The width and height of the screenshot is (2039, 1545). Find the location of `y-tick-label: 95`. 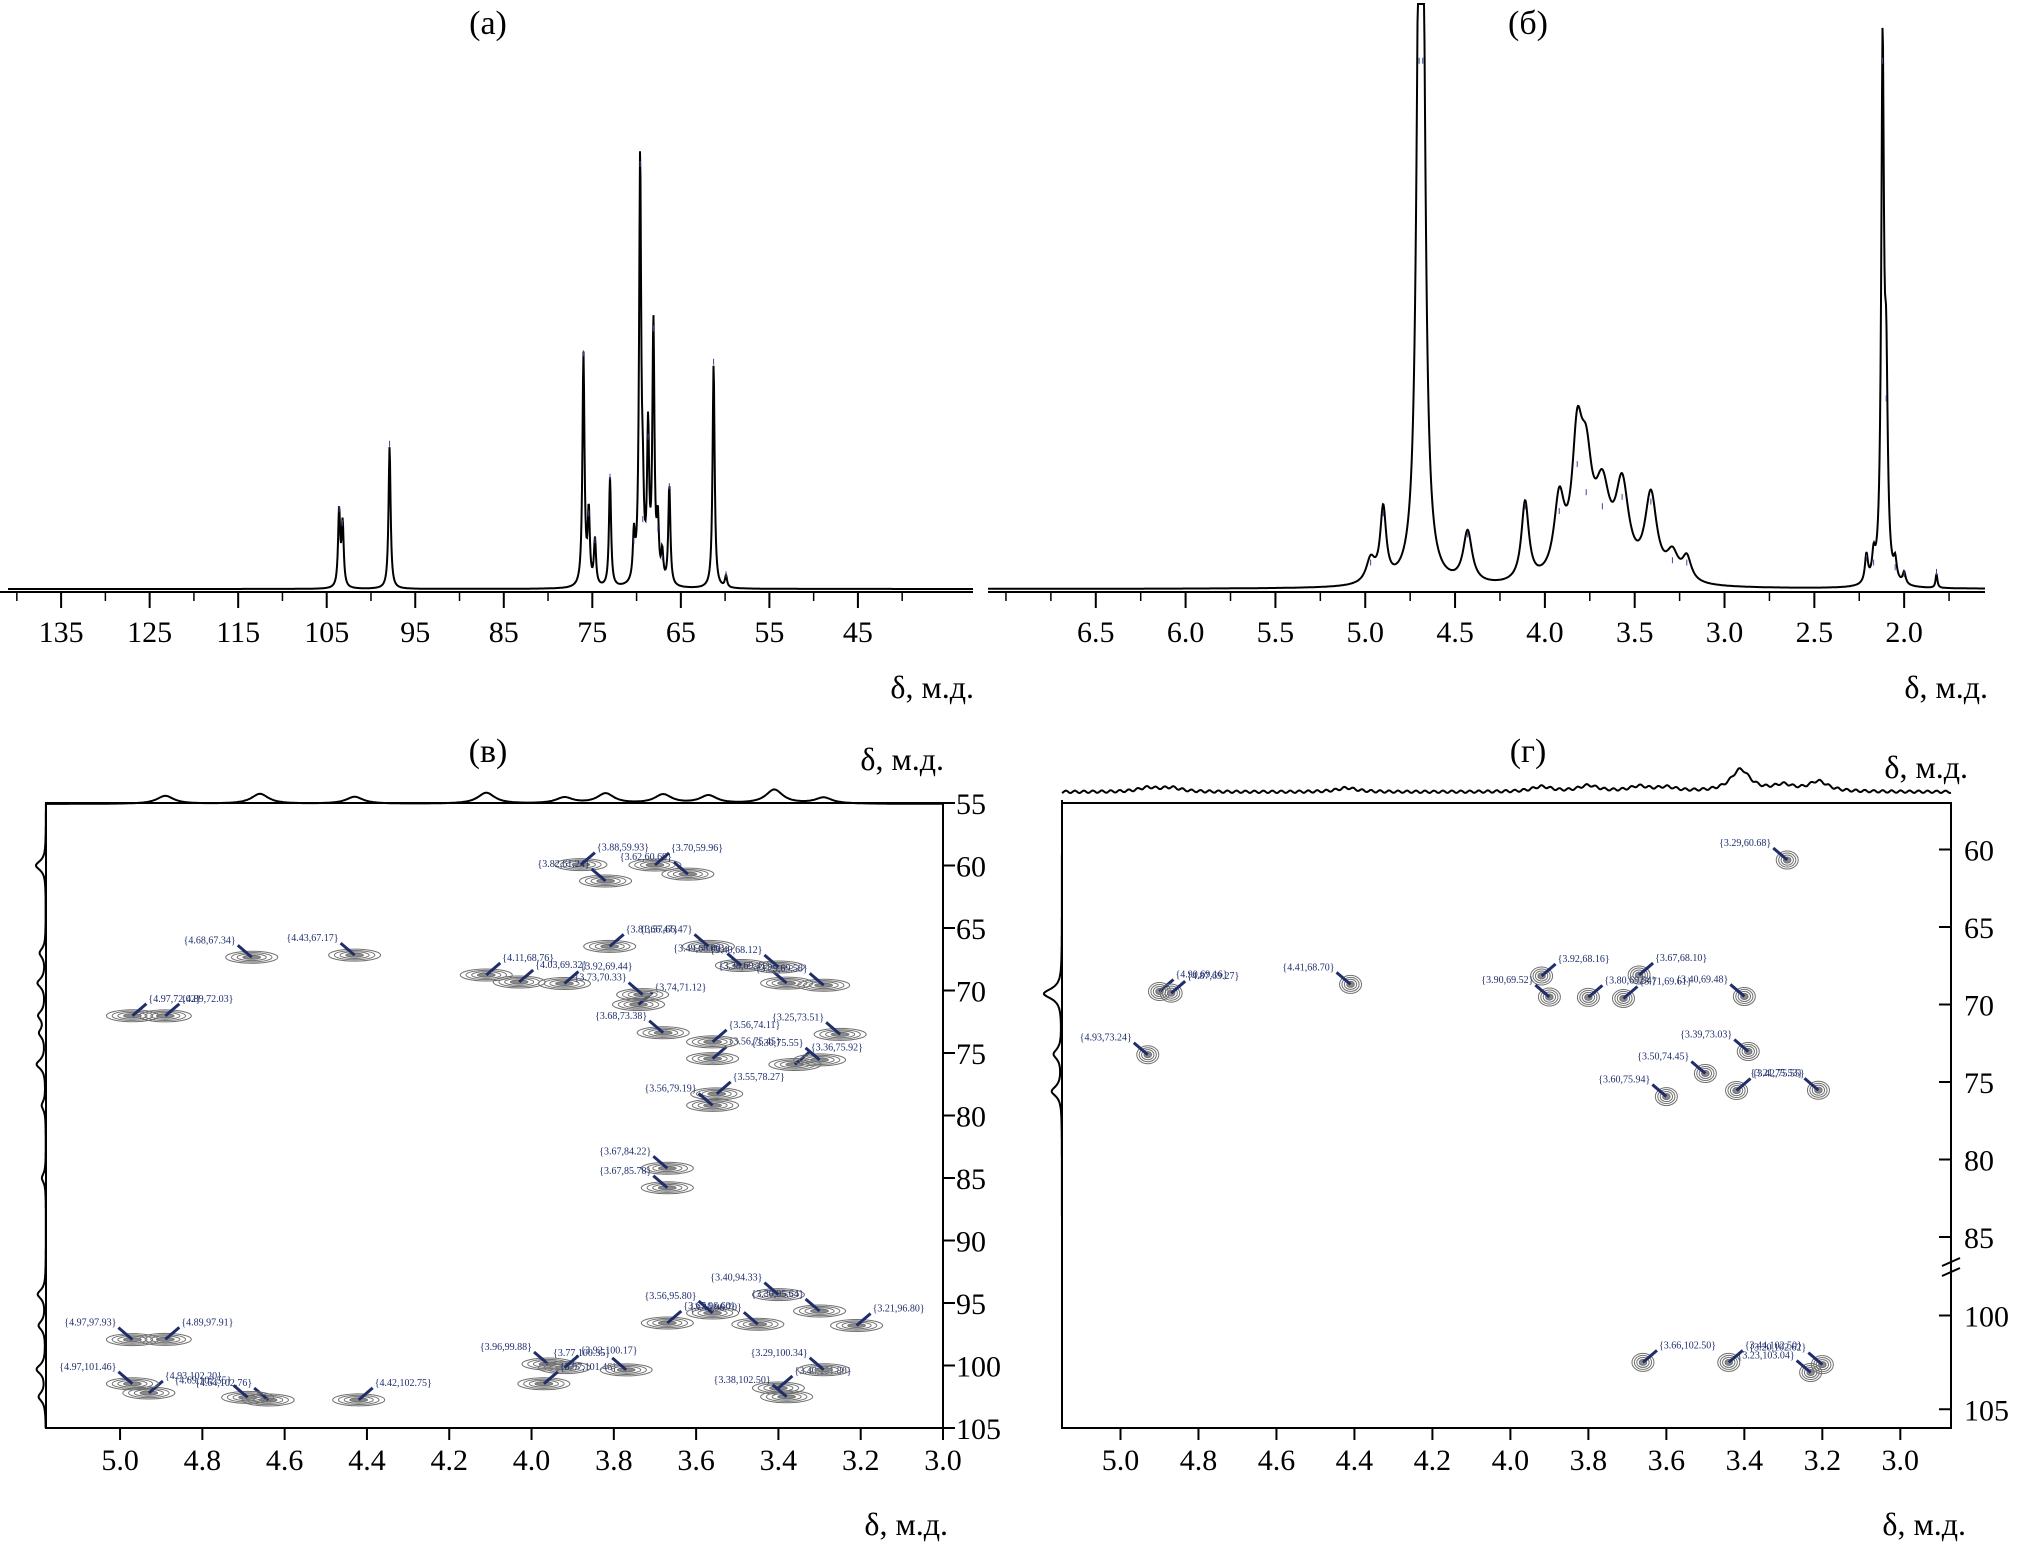

y-tick-label: 95 is located at coordinates (971, 1304).